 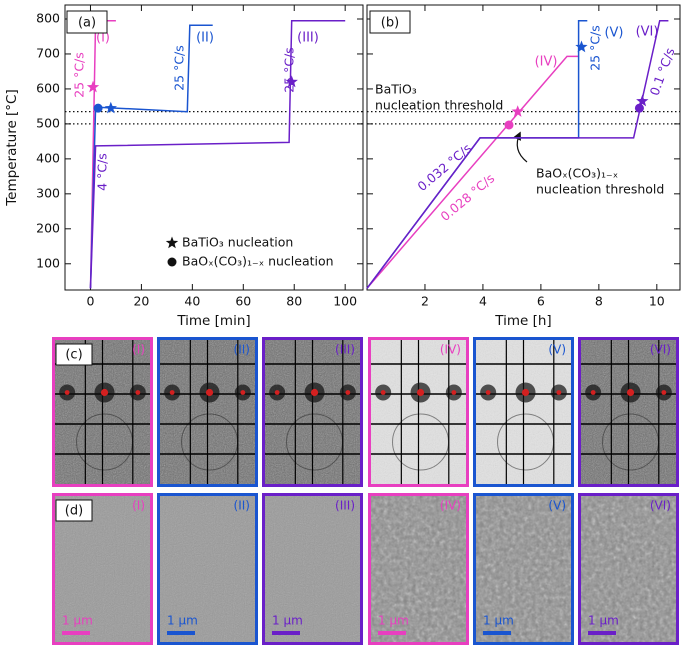 What do you see at coordinates (48, 52) in the screenshot?
I see `y-tick-label: 700` at bounding box center [48, 52].